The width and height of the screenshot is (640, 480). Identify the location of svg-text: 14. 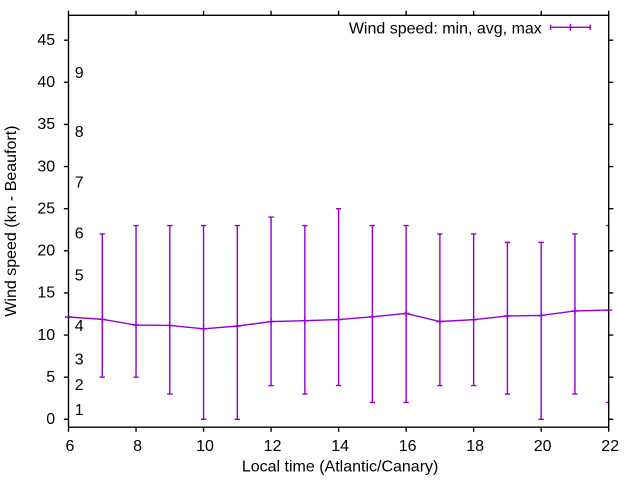
(340, 446).